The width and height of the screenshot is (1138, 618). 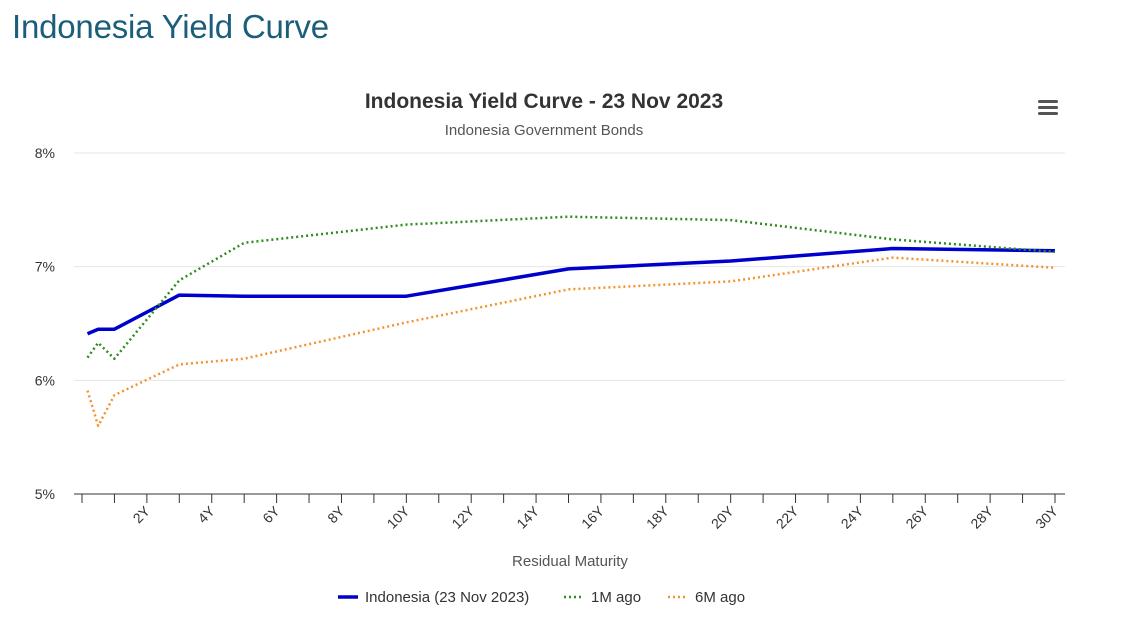 What do you see at coordinates (981, 516) in the screenshot?
I see `x-tick-label: 28Y` at bounding box center [981, 516].